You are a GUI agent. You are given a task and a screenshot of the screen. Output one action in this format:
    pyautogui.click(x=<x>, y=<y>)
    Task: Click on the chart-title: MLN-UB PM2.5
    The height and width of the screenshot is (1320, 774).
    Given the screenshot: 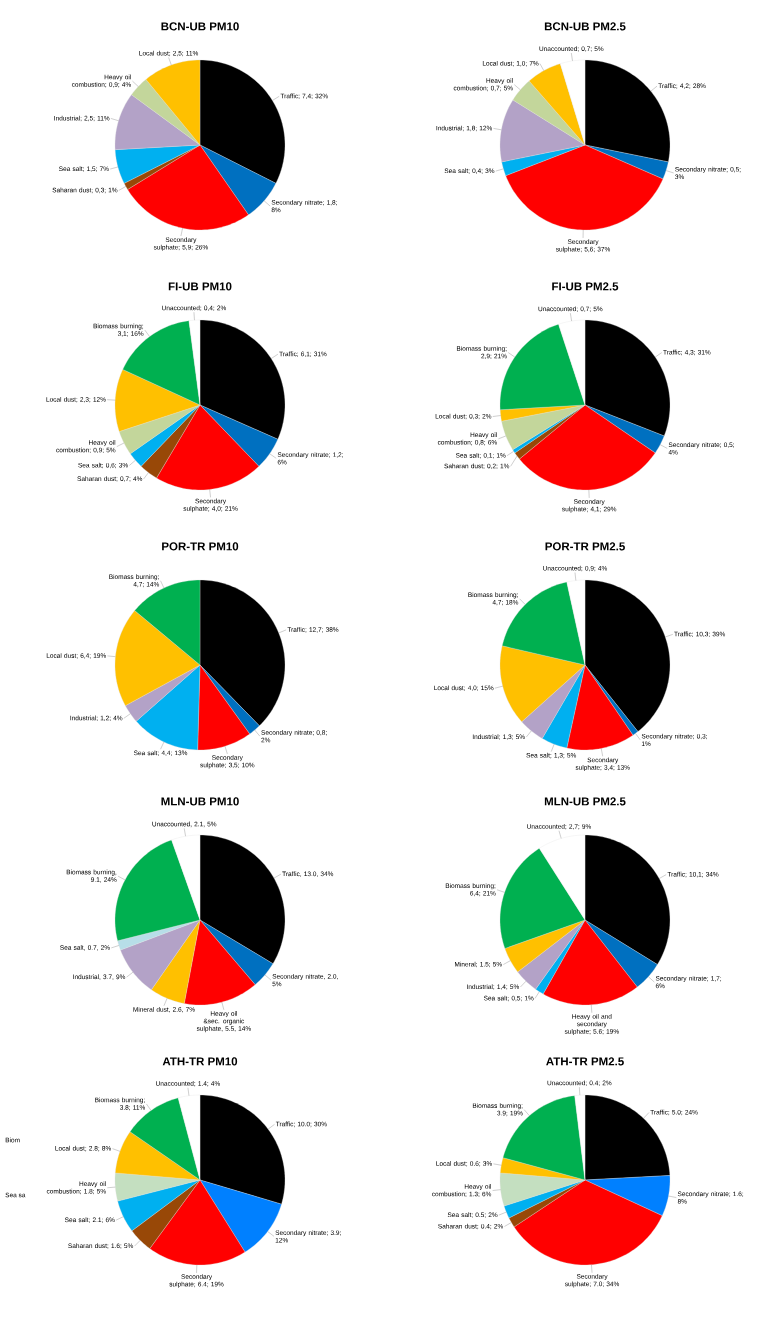 What is the action you would take?
    pyautogui.click(x=585, y=801)
    